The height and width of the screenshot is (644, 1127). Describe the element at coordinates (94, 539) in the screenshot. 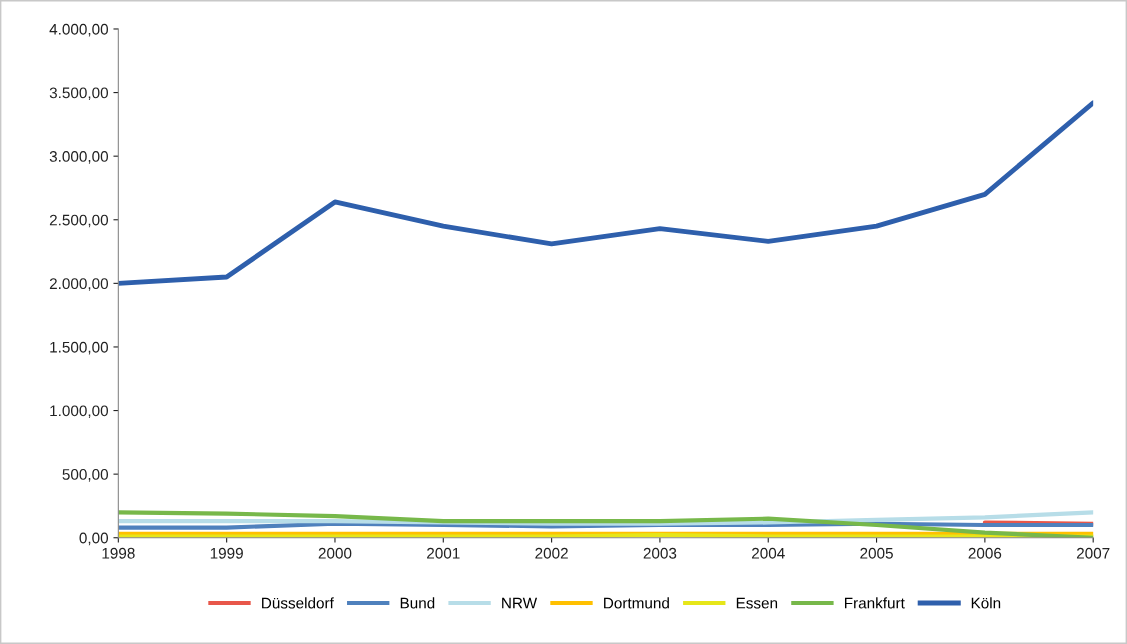

I see `y-tick-label: 0,00` at that location.